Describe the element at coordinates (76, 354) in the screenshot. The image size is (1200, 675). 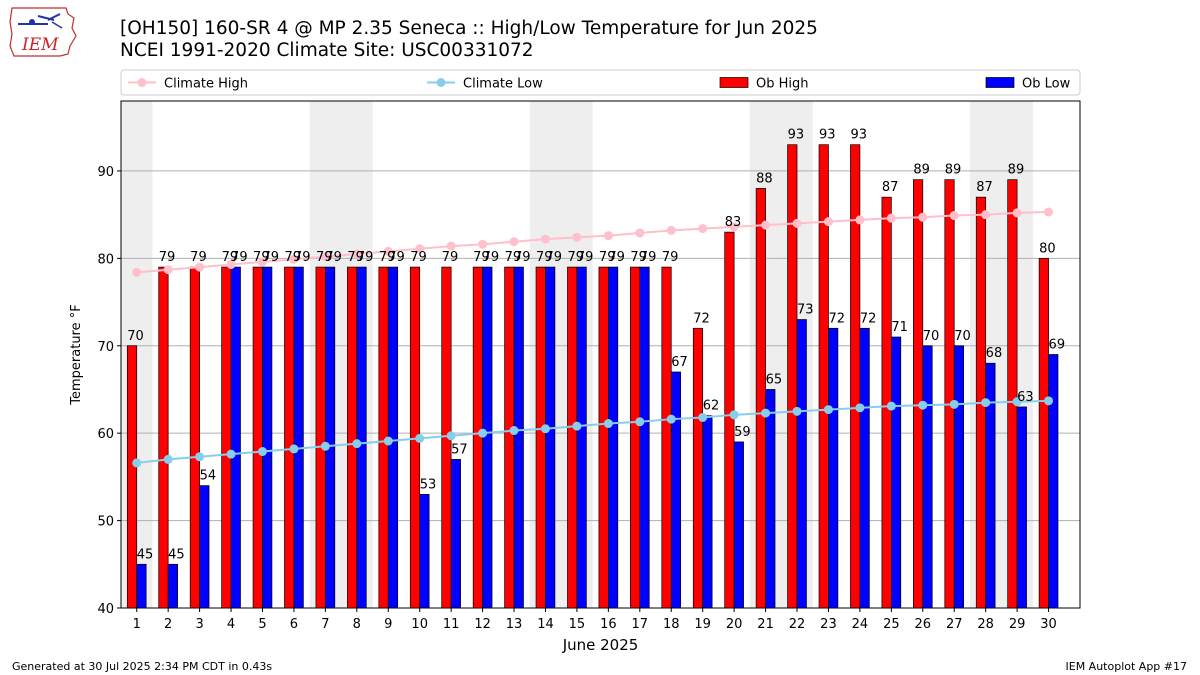
I see `y-axis-label: Temperature °F` at that location.